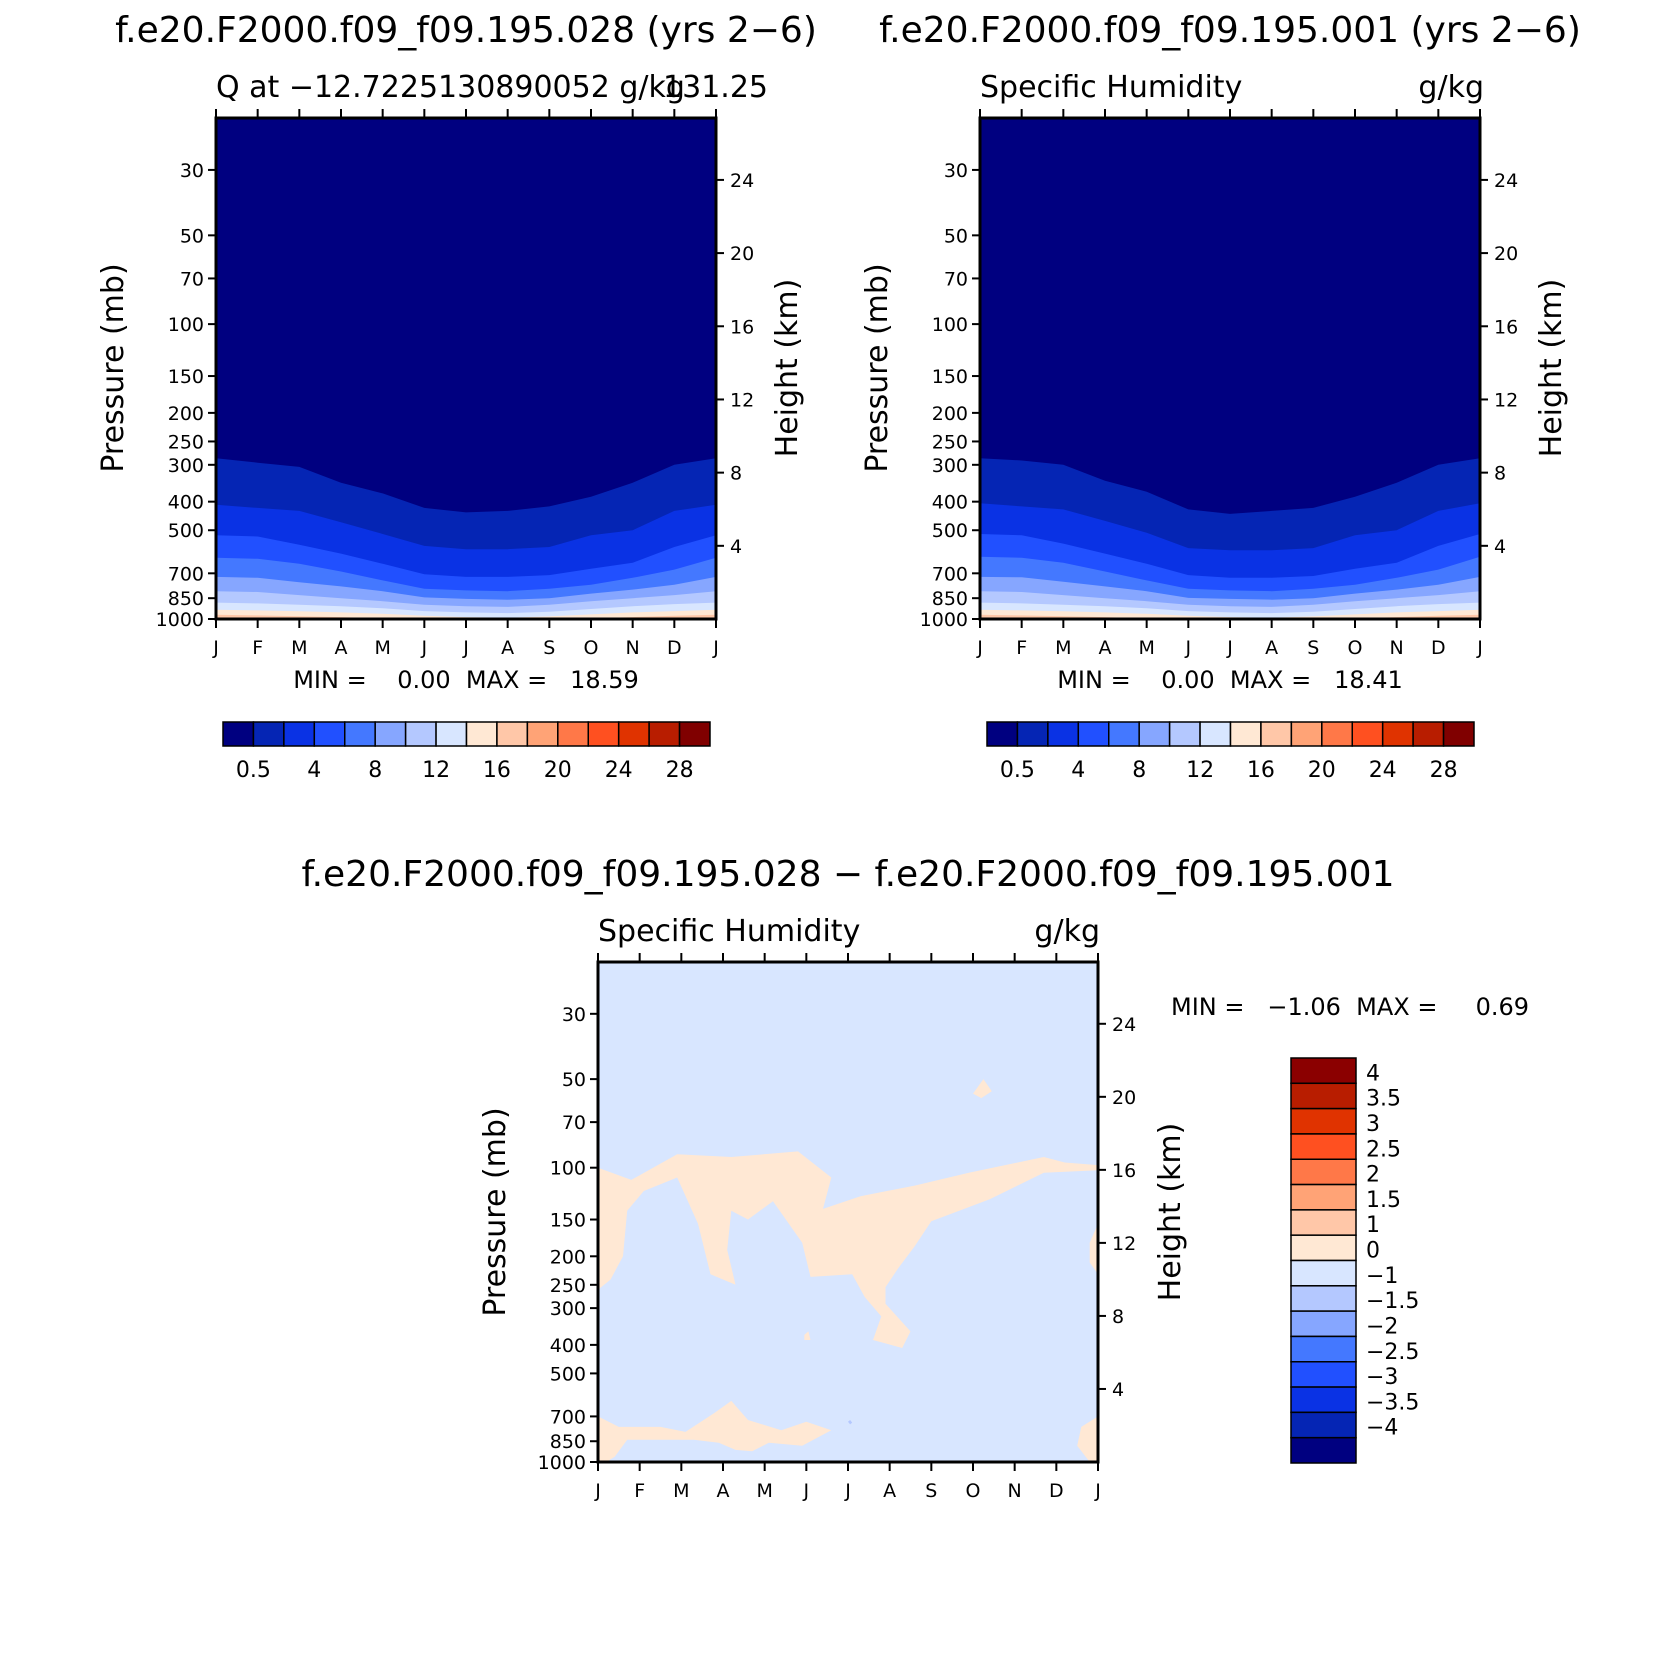 The image size is (1680, 1680). What do you see at coordinates (1230, 30) in the screenshot?
I see `case-title: f.e20.F2000.f09_f09.195.001 (yrs 2−6)` at bounding box center [1230, 30].